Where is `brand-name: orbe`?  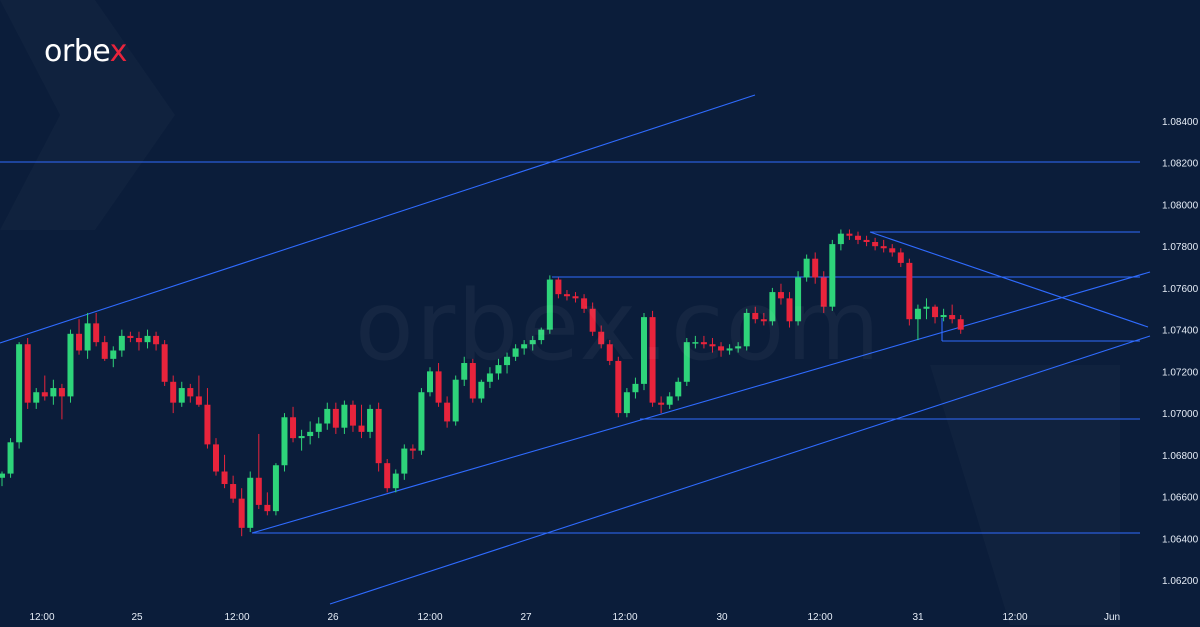
brand-name: orbe is located at coordinates (77, 51).